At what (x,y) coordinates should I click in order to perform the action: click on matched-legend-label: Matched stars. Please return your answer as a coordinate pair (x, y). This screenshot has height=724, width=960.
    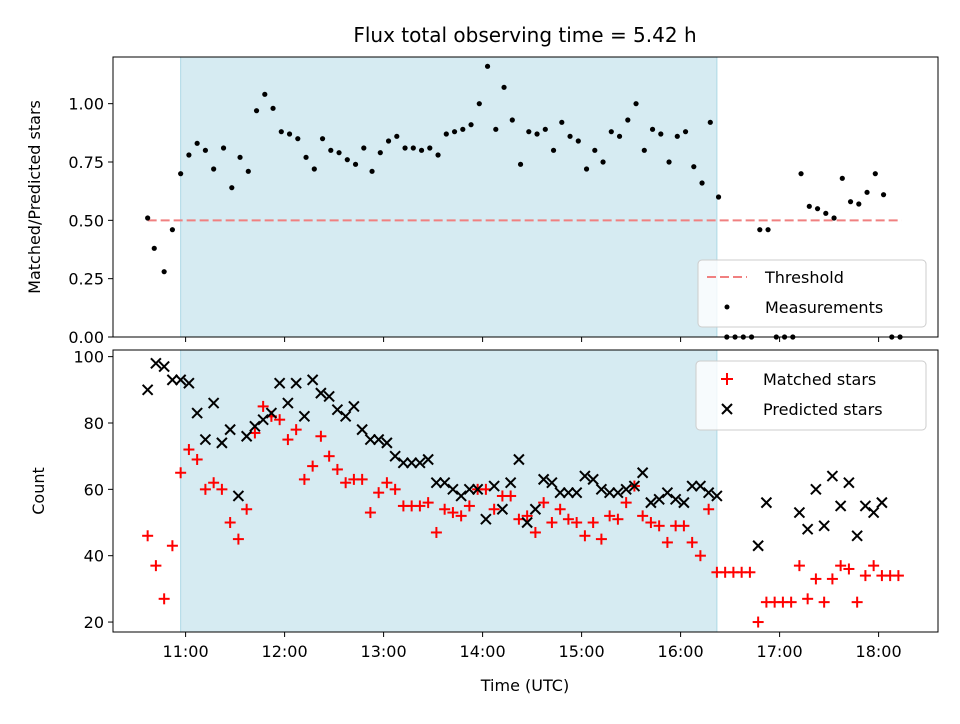
    Looking at the image, I should click on (819, 379).